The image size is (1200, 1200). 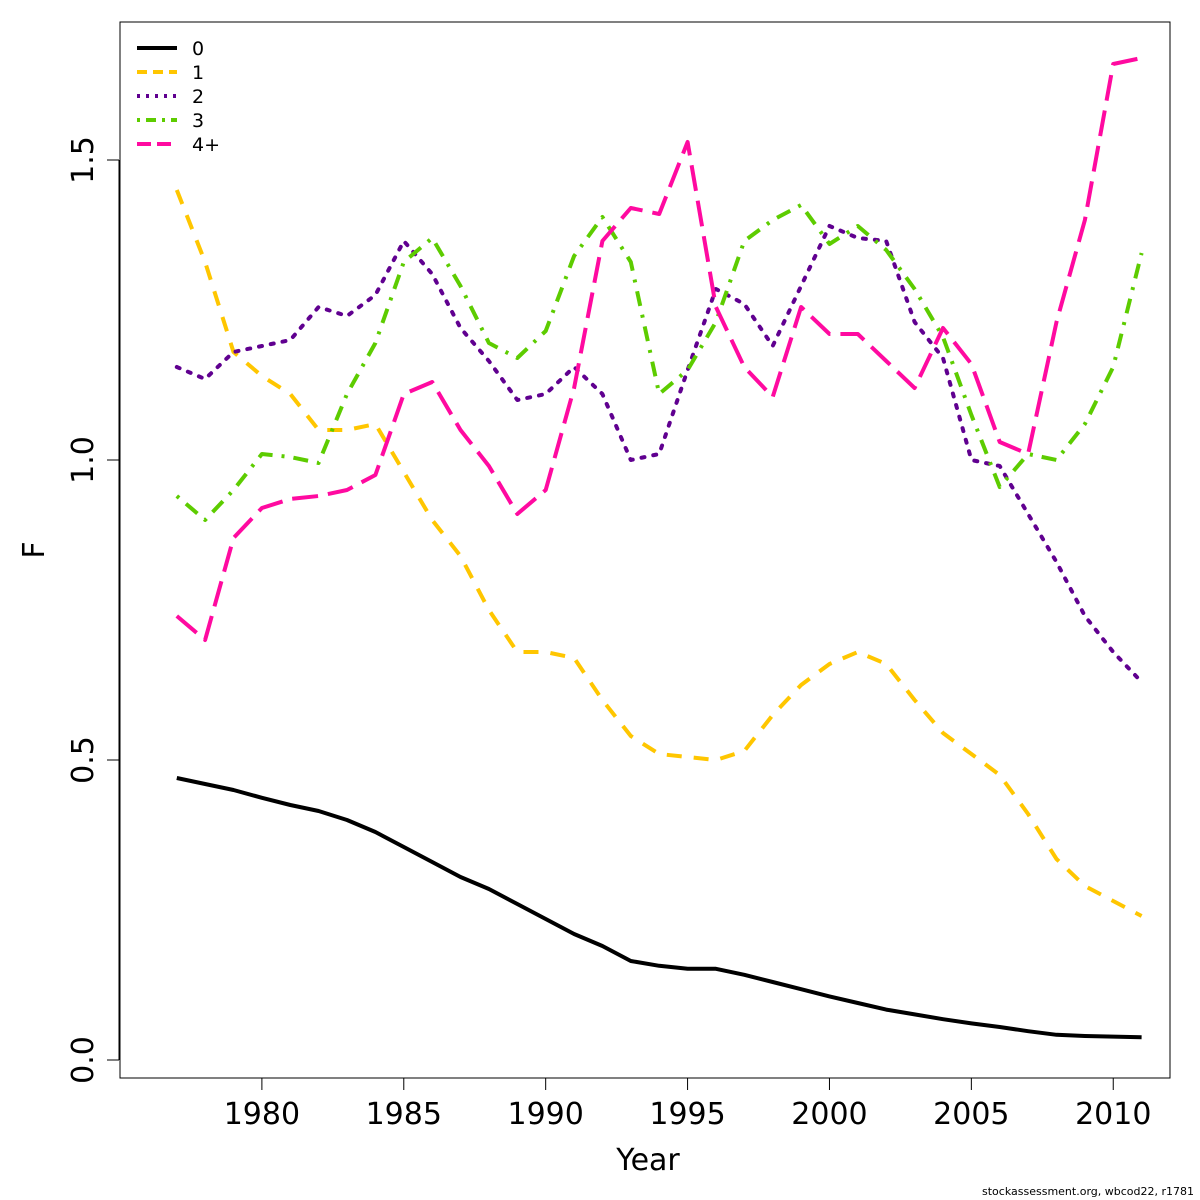 What do you see at coordinates (198, 73) in the screenshot?
I see `legend-label: 1` at bounding box center [198, 73].